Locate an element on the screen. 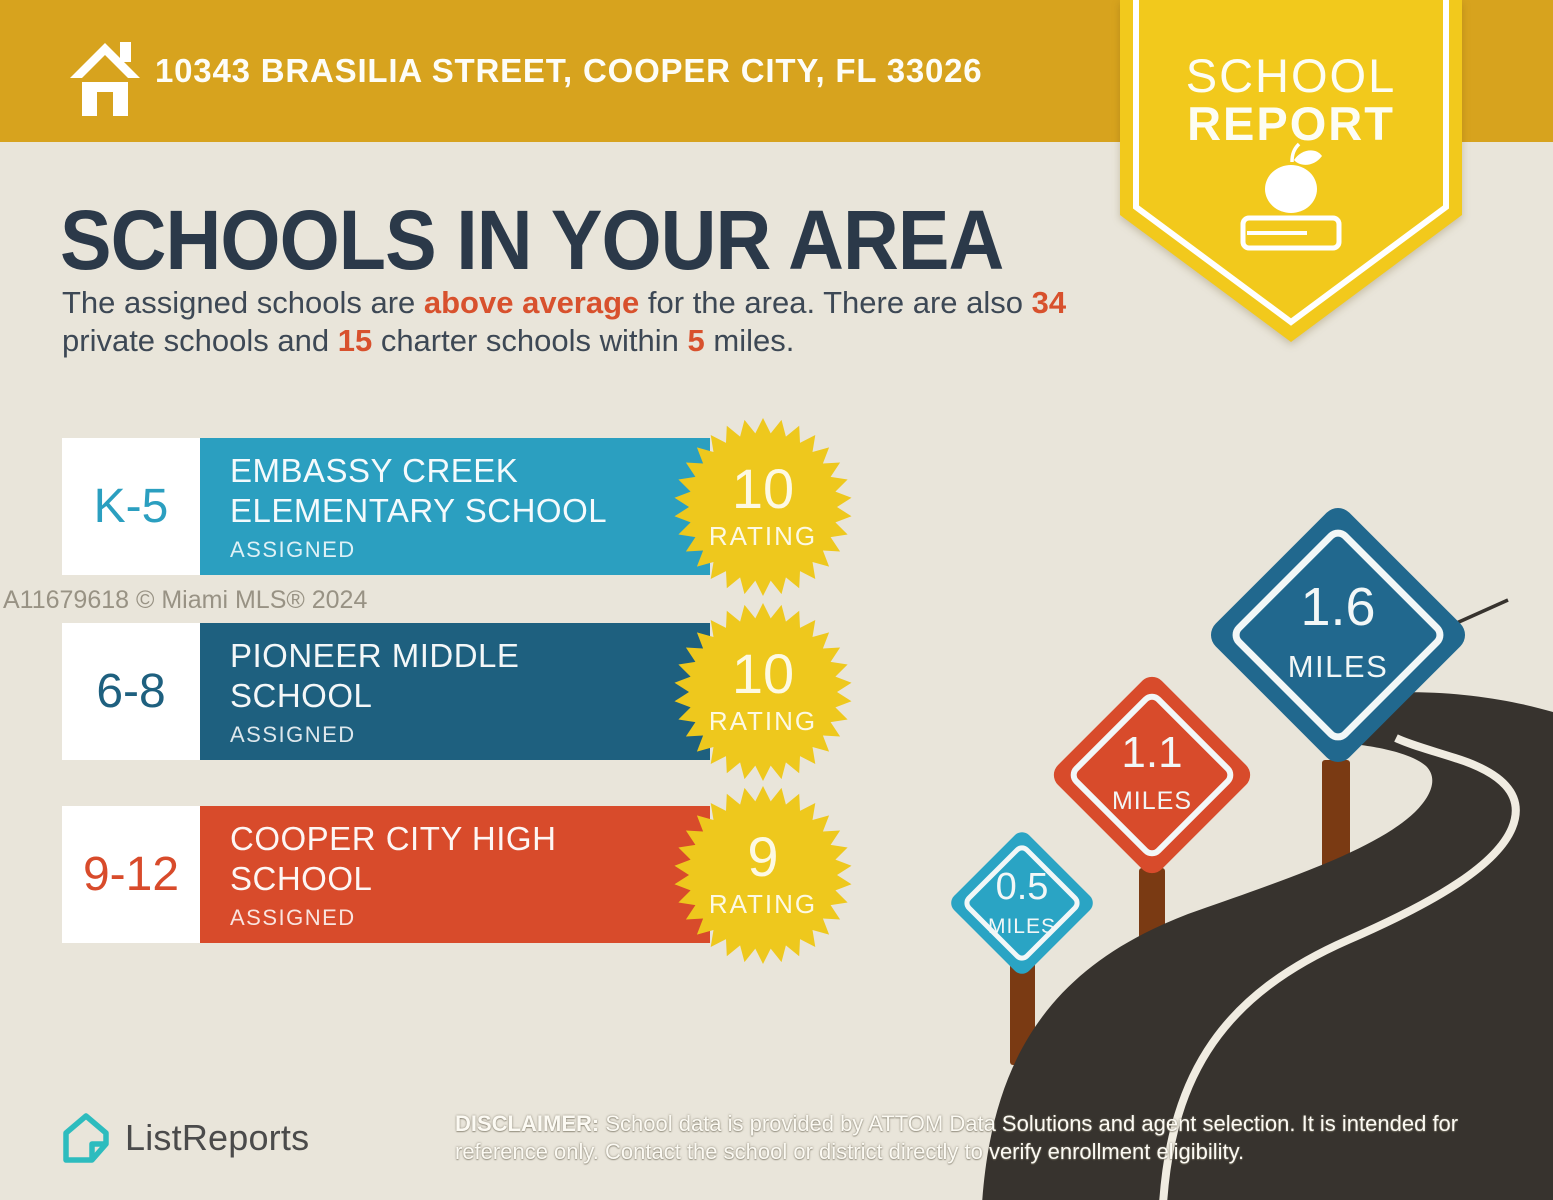 The width and height of the screenshot is (1553, 1200). listreports-logo: ListReports is located at coordinates (184, 1138).